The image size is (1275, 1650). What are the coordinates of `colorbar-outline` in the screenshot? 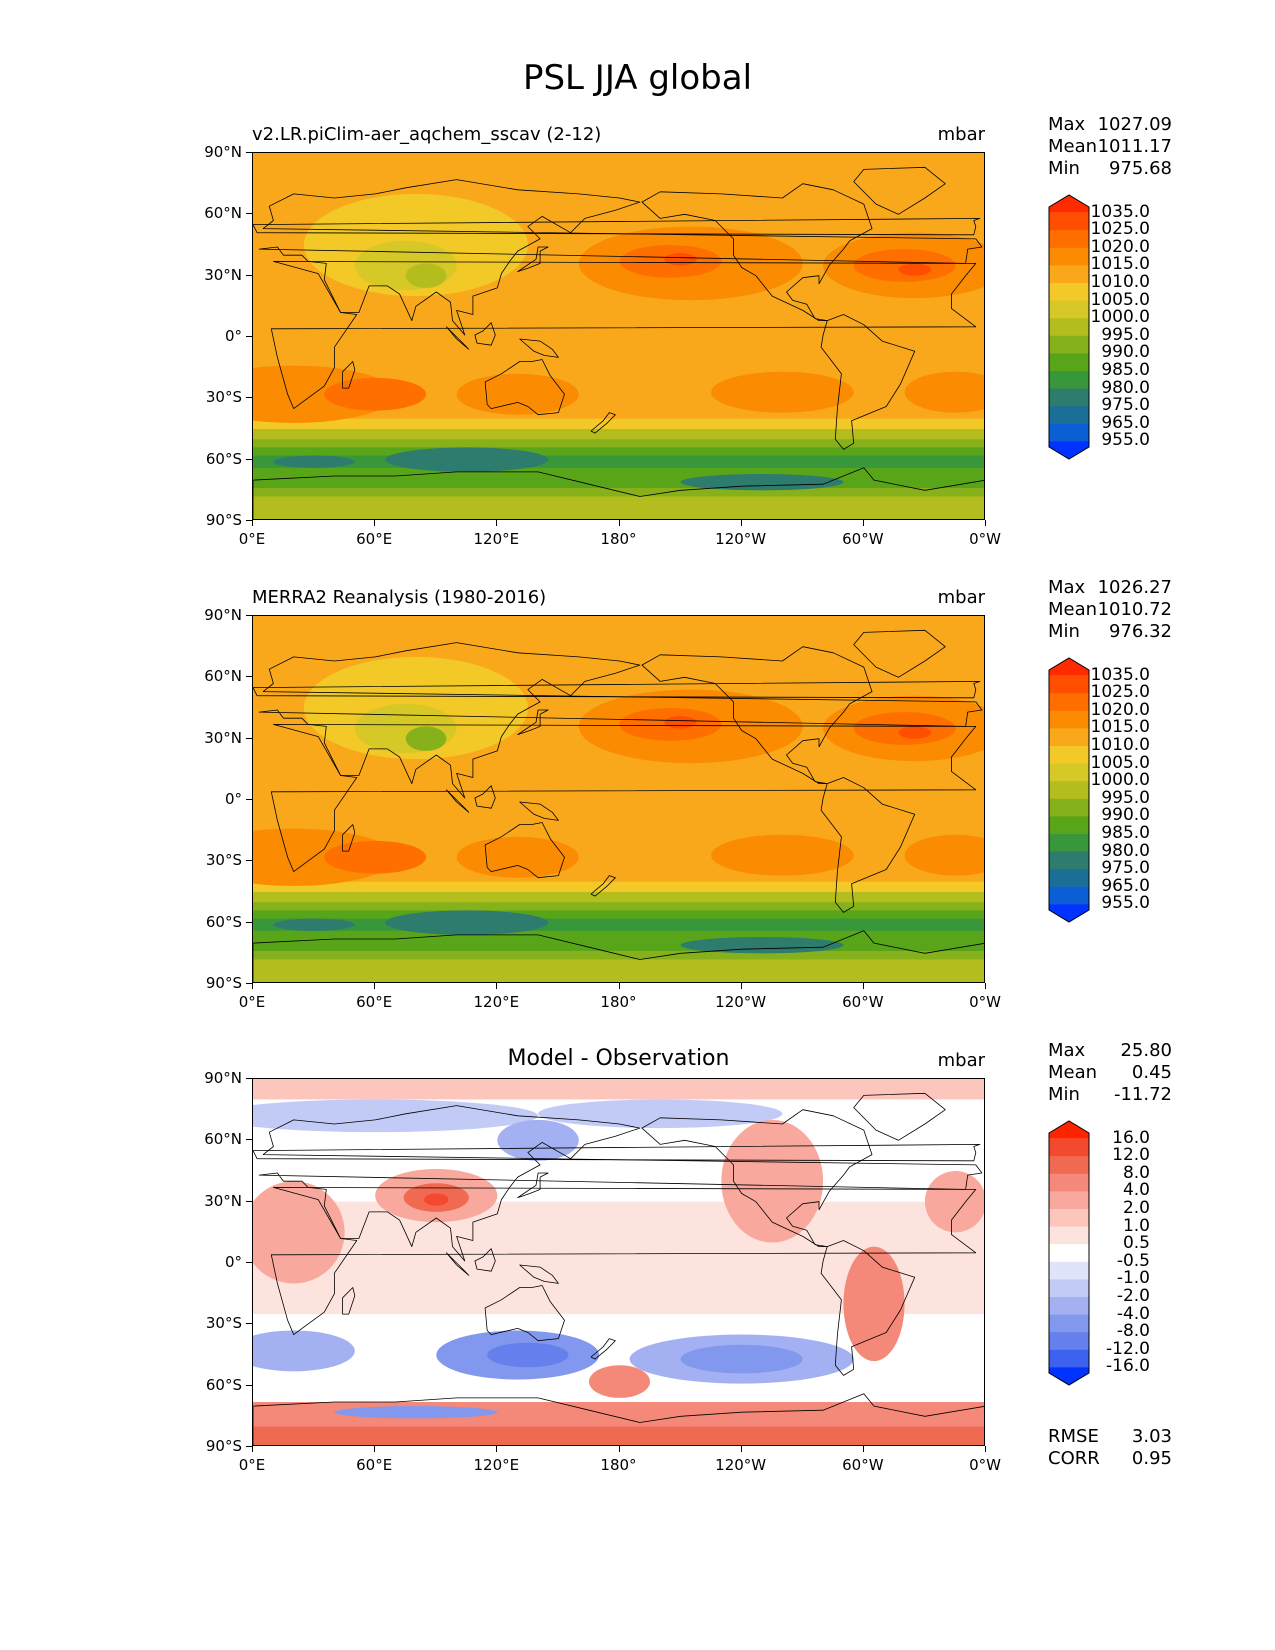 It's located at (1069, 1253).